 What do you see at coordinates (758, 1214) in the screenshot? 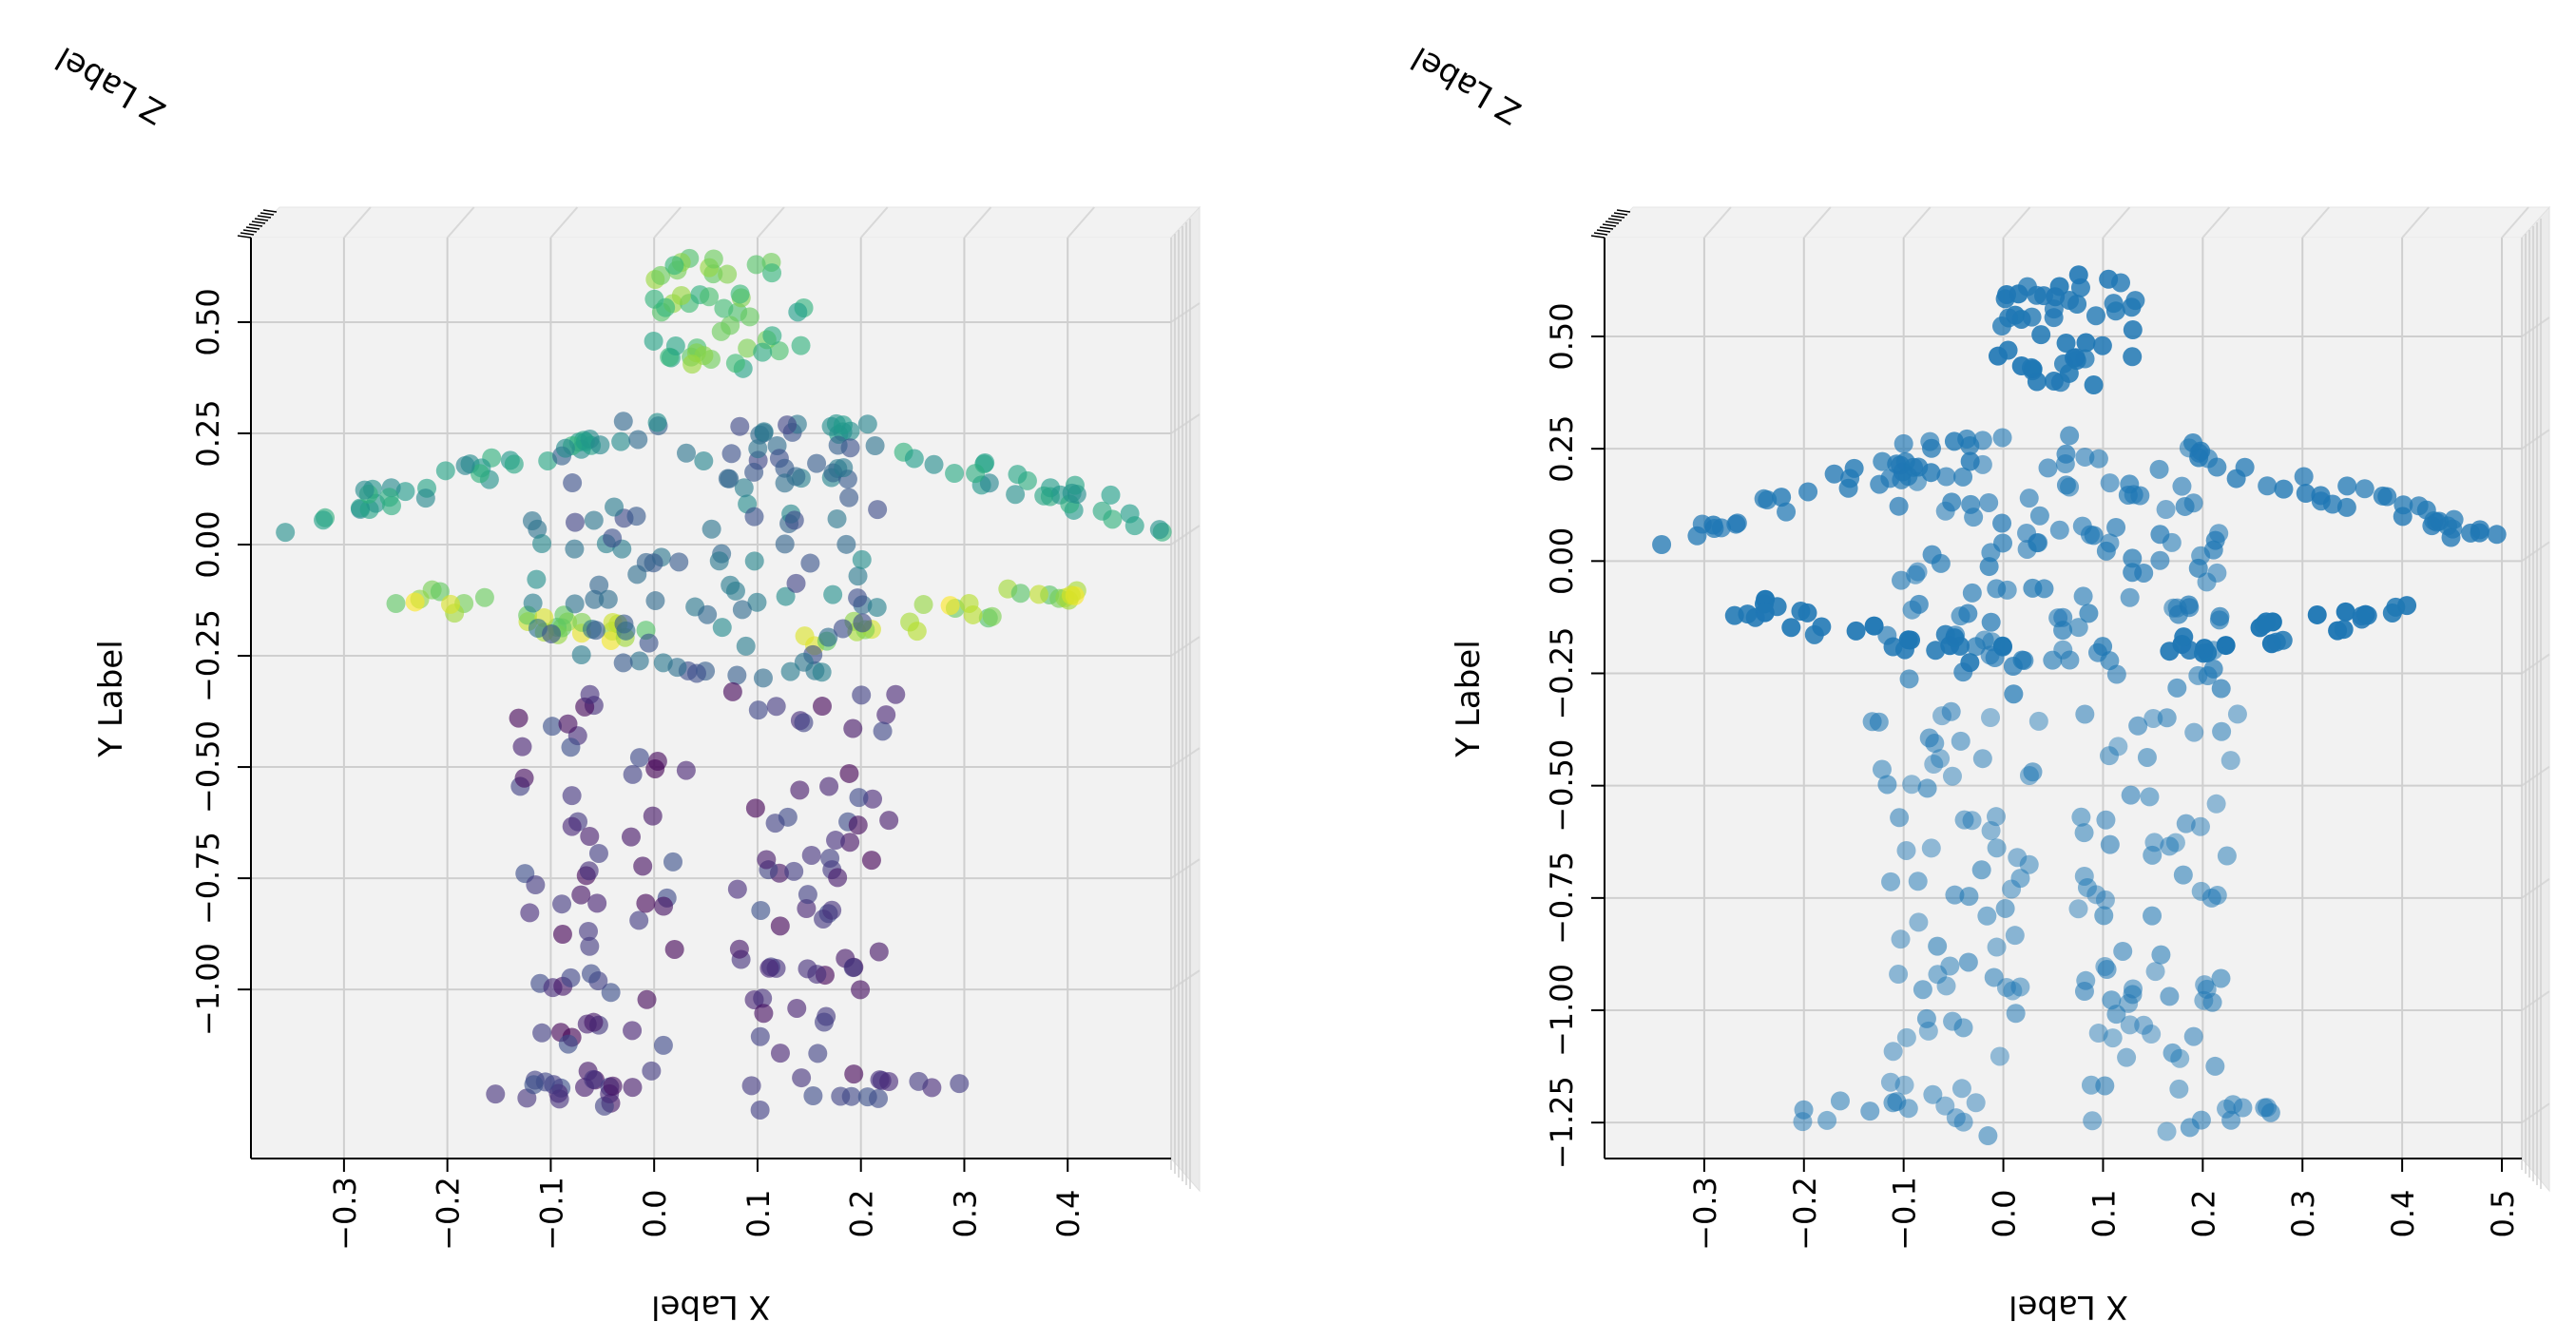
I see `x-tick-label: 0.1` at bounding box center [758, 1214].